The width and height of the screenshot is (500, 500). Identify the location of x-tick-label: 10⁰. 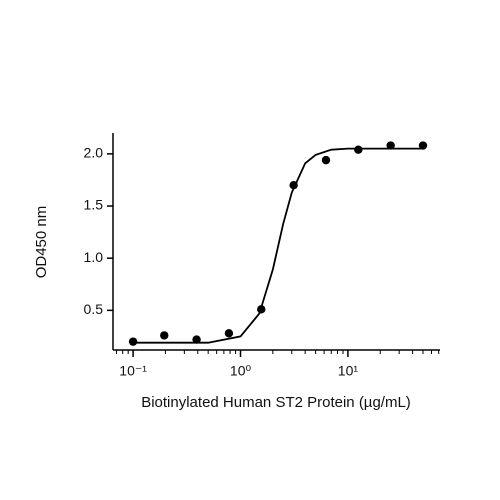
(241, 371).